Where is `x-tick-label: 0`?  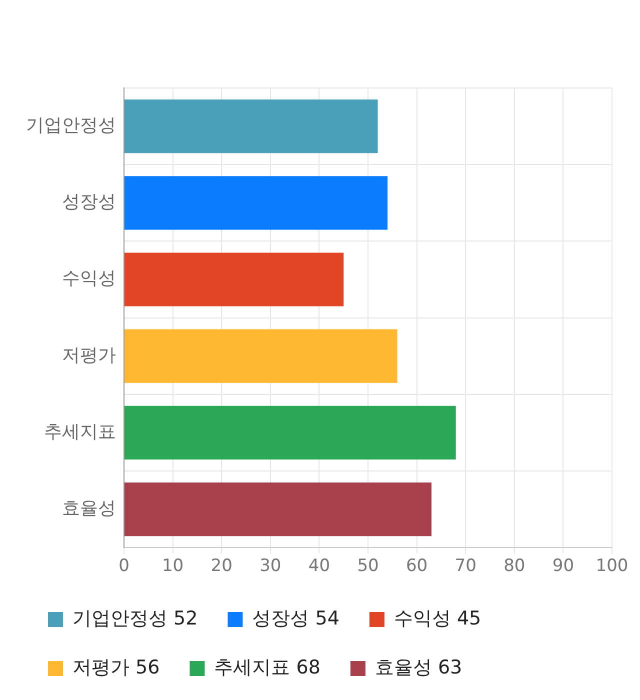
x-tick-label: 0 is located at coordinates (124, 566).